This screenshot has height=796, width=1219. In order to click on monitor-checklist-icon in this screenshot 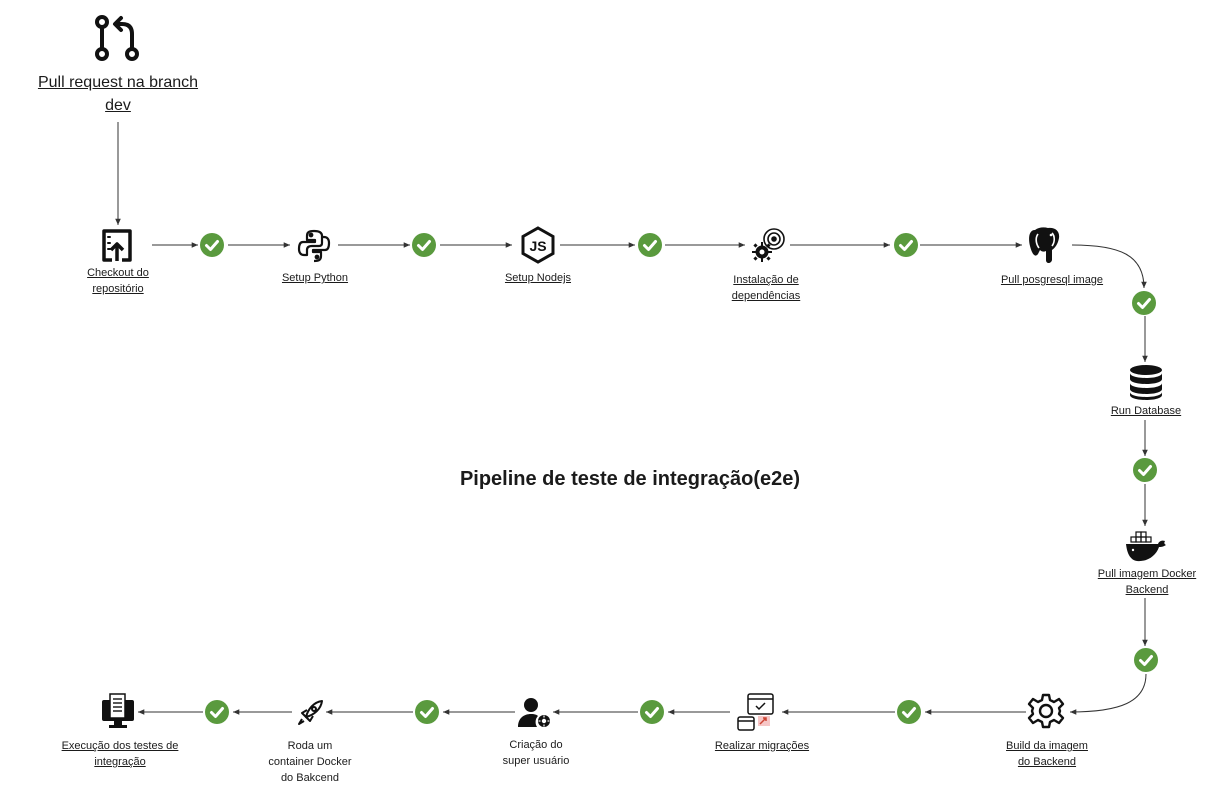, I will do `click(118, 711)`.